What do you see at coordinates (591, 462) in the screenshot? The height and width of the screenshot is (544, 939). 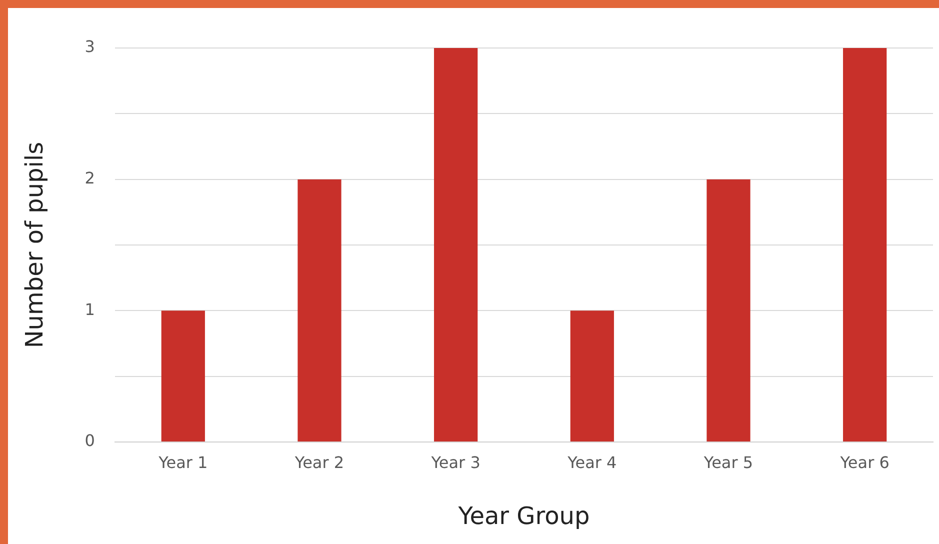 I see `x-tick-label: Year 4` at bounding box center [591, 462].